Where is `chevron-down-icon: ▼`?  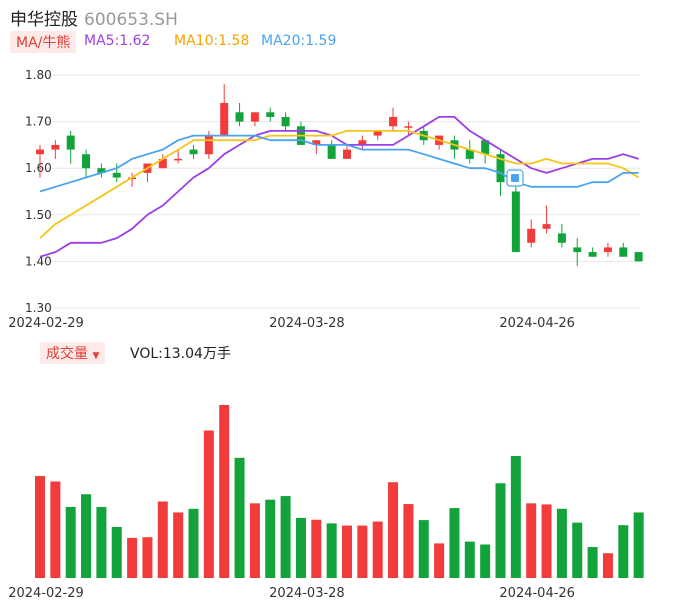 chevron-down-icon: ▼ is located at coordinates (96, 356).